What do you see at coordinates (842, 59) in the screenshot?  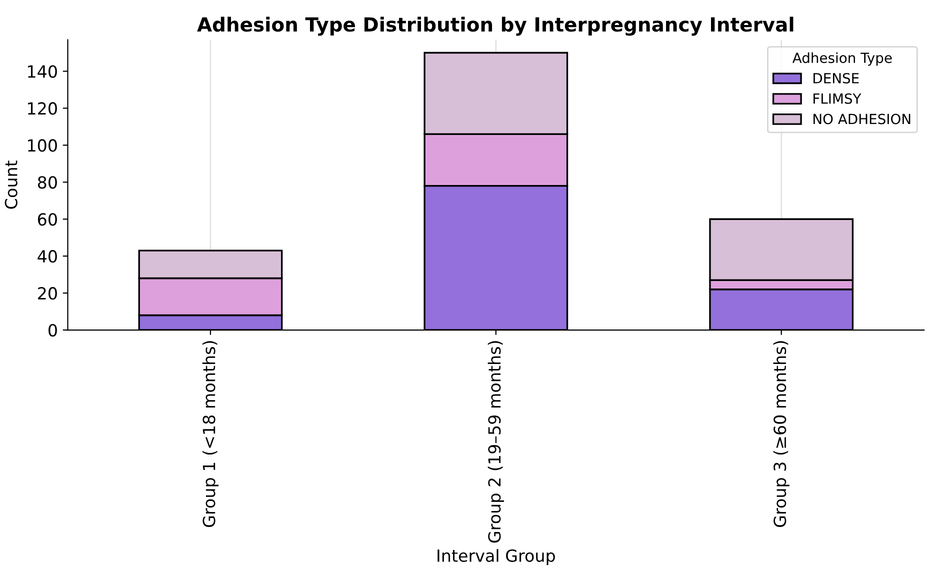 I see `legend-title: Adhesion Type` at bounding box center [842, 59].